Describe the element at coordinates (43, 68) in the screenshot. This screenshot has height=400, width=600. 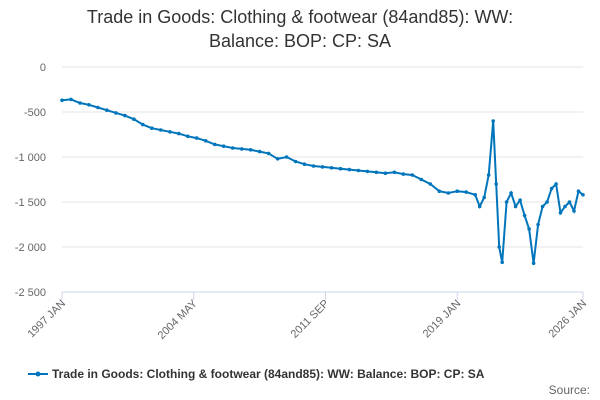
I see `y-tick-label: 0` at that location.